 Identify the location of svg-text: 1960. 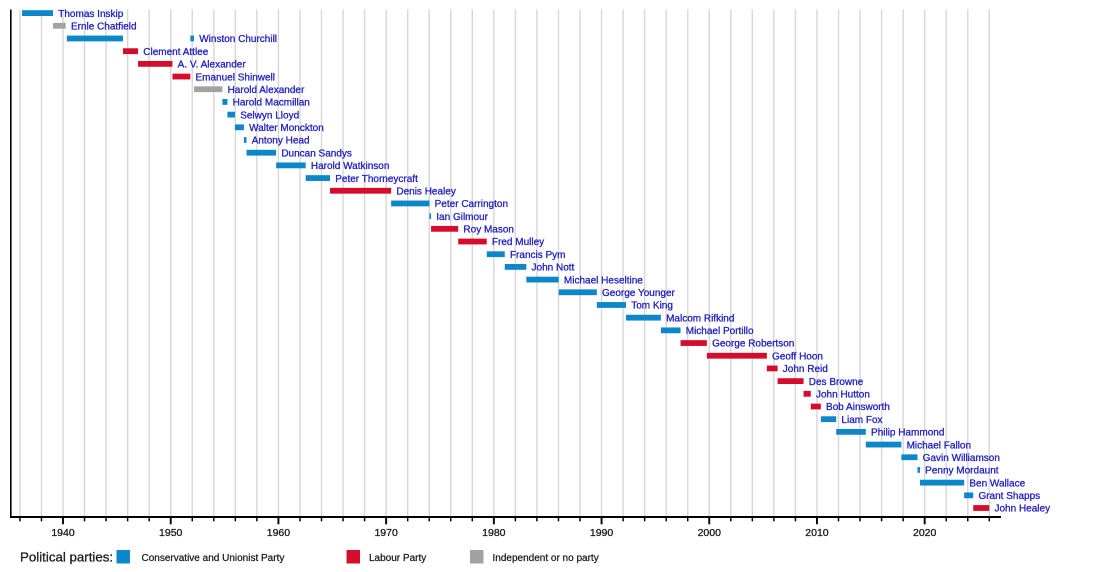
(279, 533).